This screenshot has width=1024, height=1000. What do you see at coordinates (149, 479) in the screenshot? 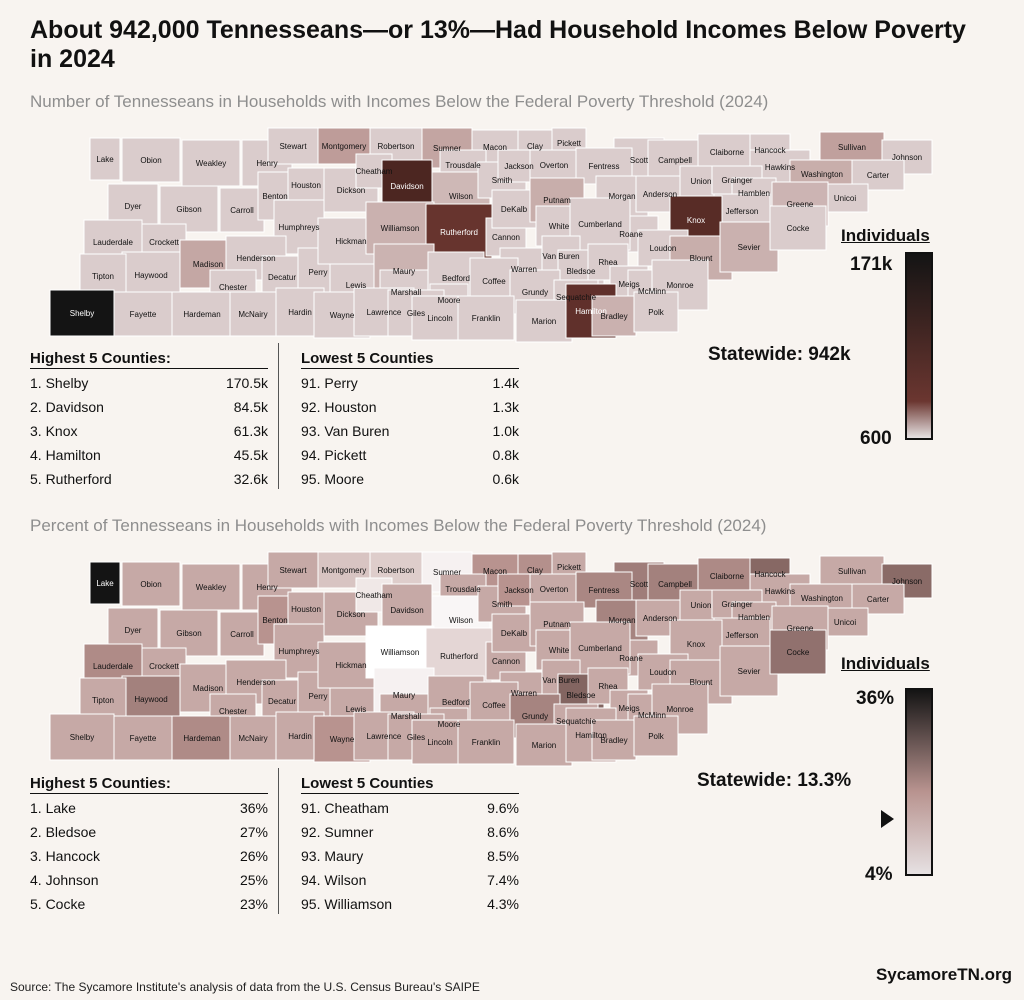
I see `table-row: 5. Rutherford 32.6k` at bounding box center [149, 479].